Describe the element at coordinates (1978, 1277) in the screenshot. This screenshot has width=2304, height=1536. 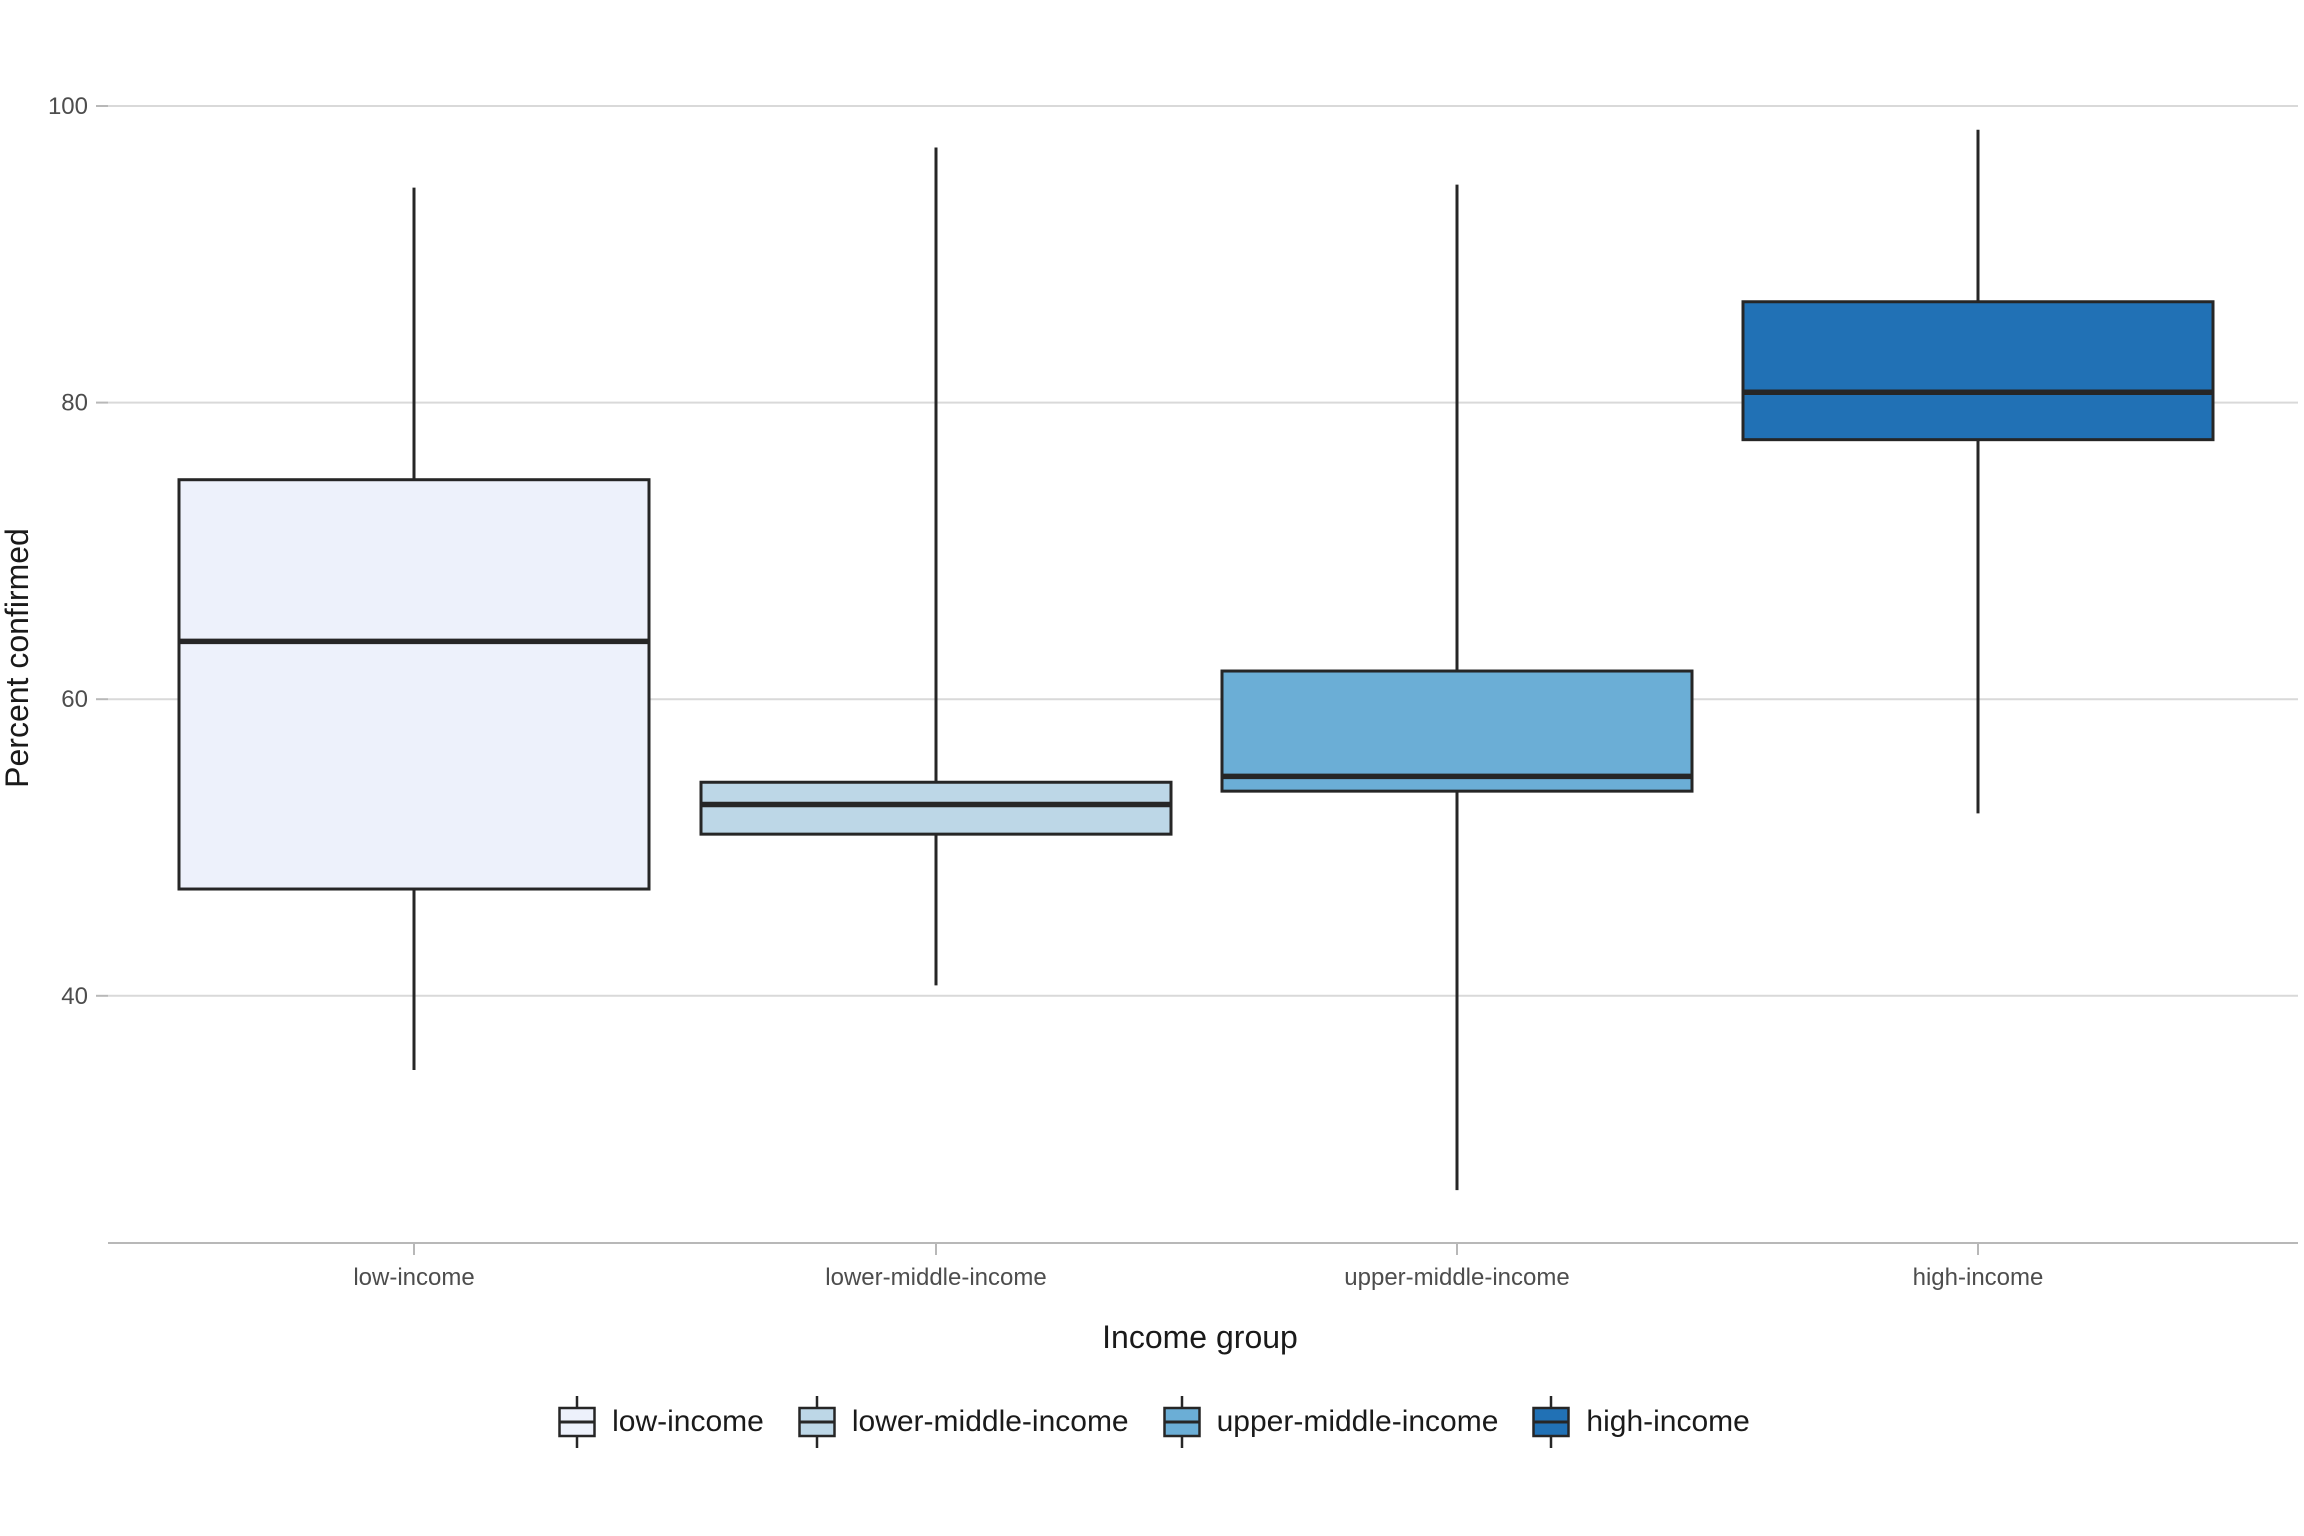
I see `x-tick-label-high-income: high-income` at that location.